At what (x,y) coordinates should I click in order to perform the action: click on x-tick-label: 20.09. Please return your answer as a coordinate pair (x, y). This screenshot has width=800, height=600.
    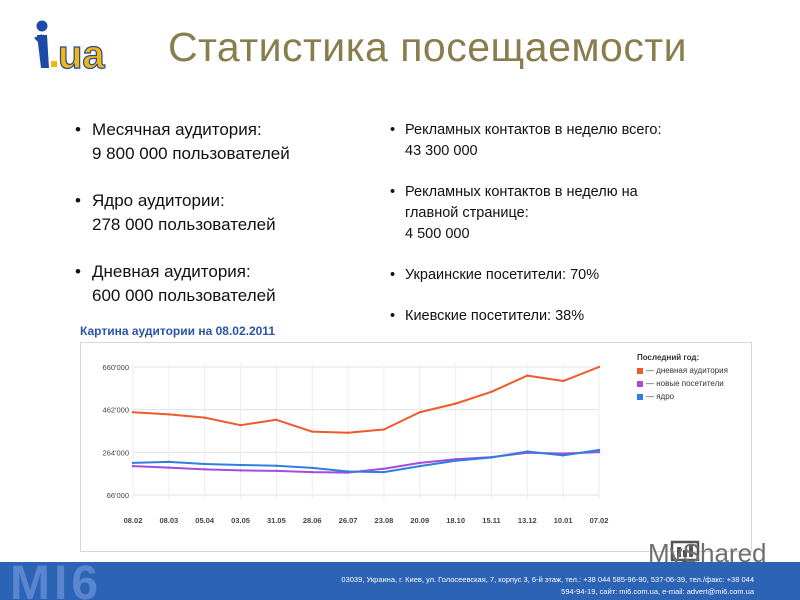
    Looking at the image, I should click on (419, 520).